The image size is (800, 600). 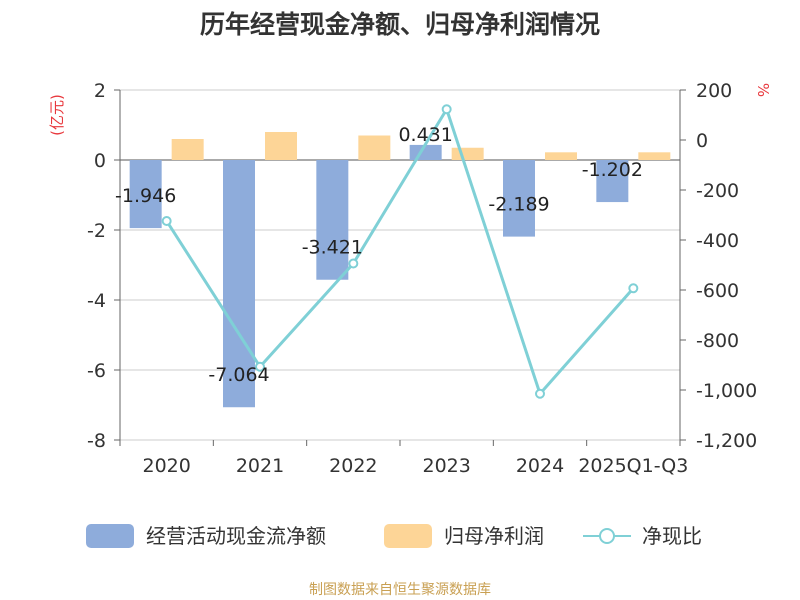 What do you see at coordinates (763, 90) in the screenshot?
I see `right-axis-unit: %` at bounding box center [763, 90].